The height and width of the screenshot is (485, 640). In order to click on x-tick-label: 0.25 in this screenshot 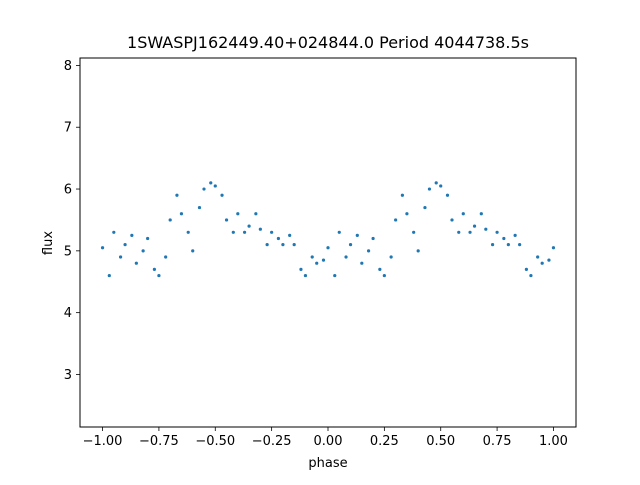, I will do `click(384, 441)`.